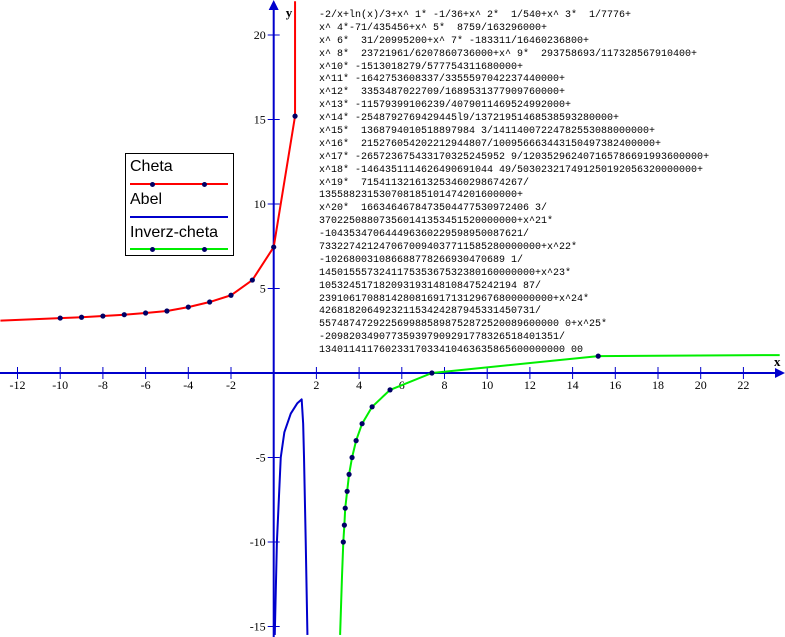 The height and width of the screenshot is (637, 785). I want to click on legend: Cheta Abel Inverz-cheta, so click(179, 204).